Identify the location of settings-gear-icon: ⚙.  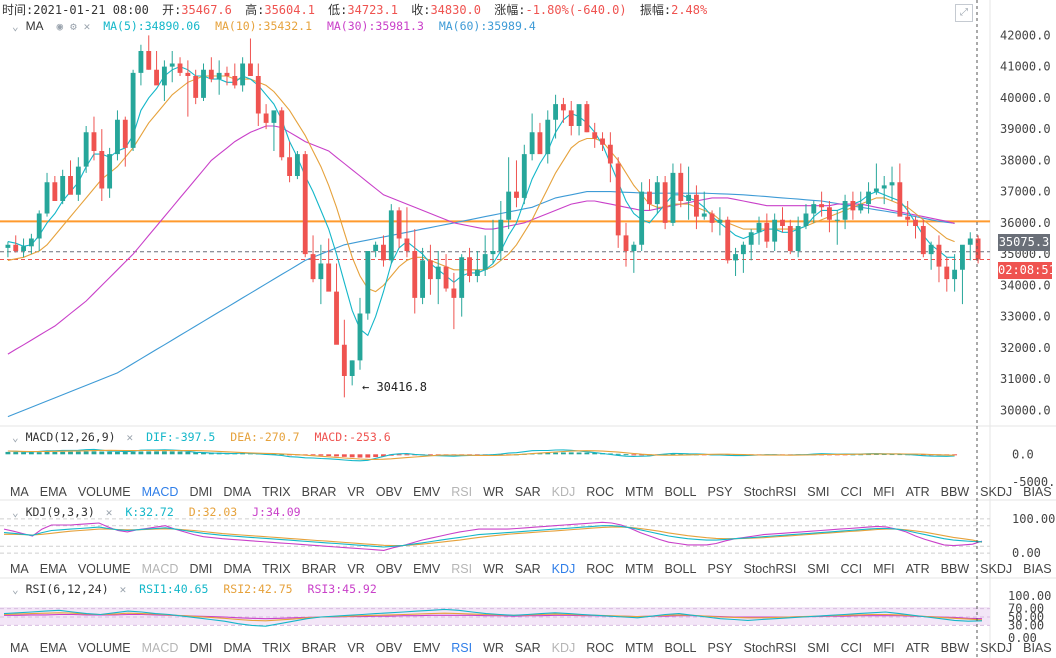
(73, 26).